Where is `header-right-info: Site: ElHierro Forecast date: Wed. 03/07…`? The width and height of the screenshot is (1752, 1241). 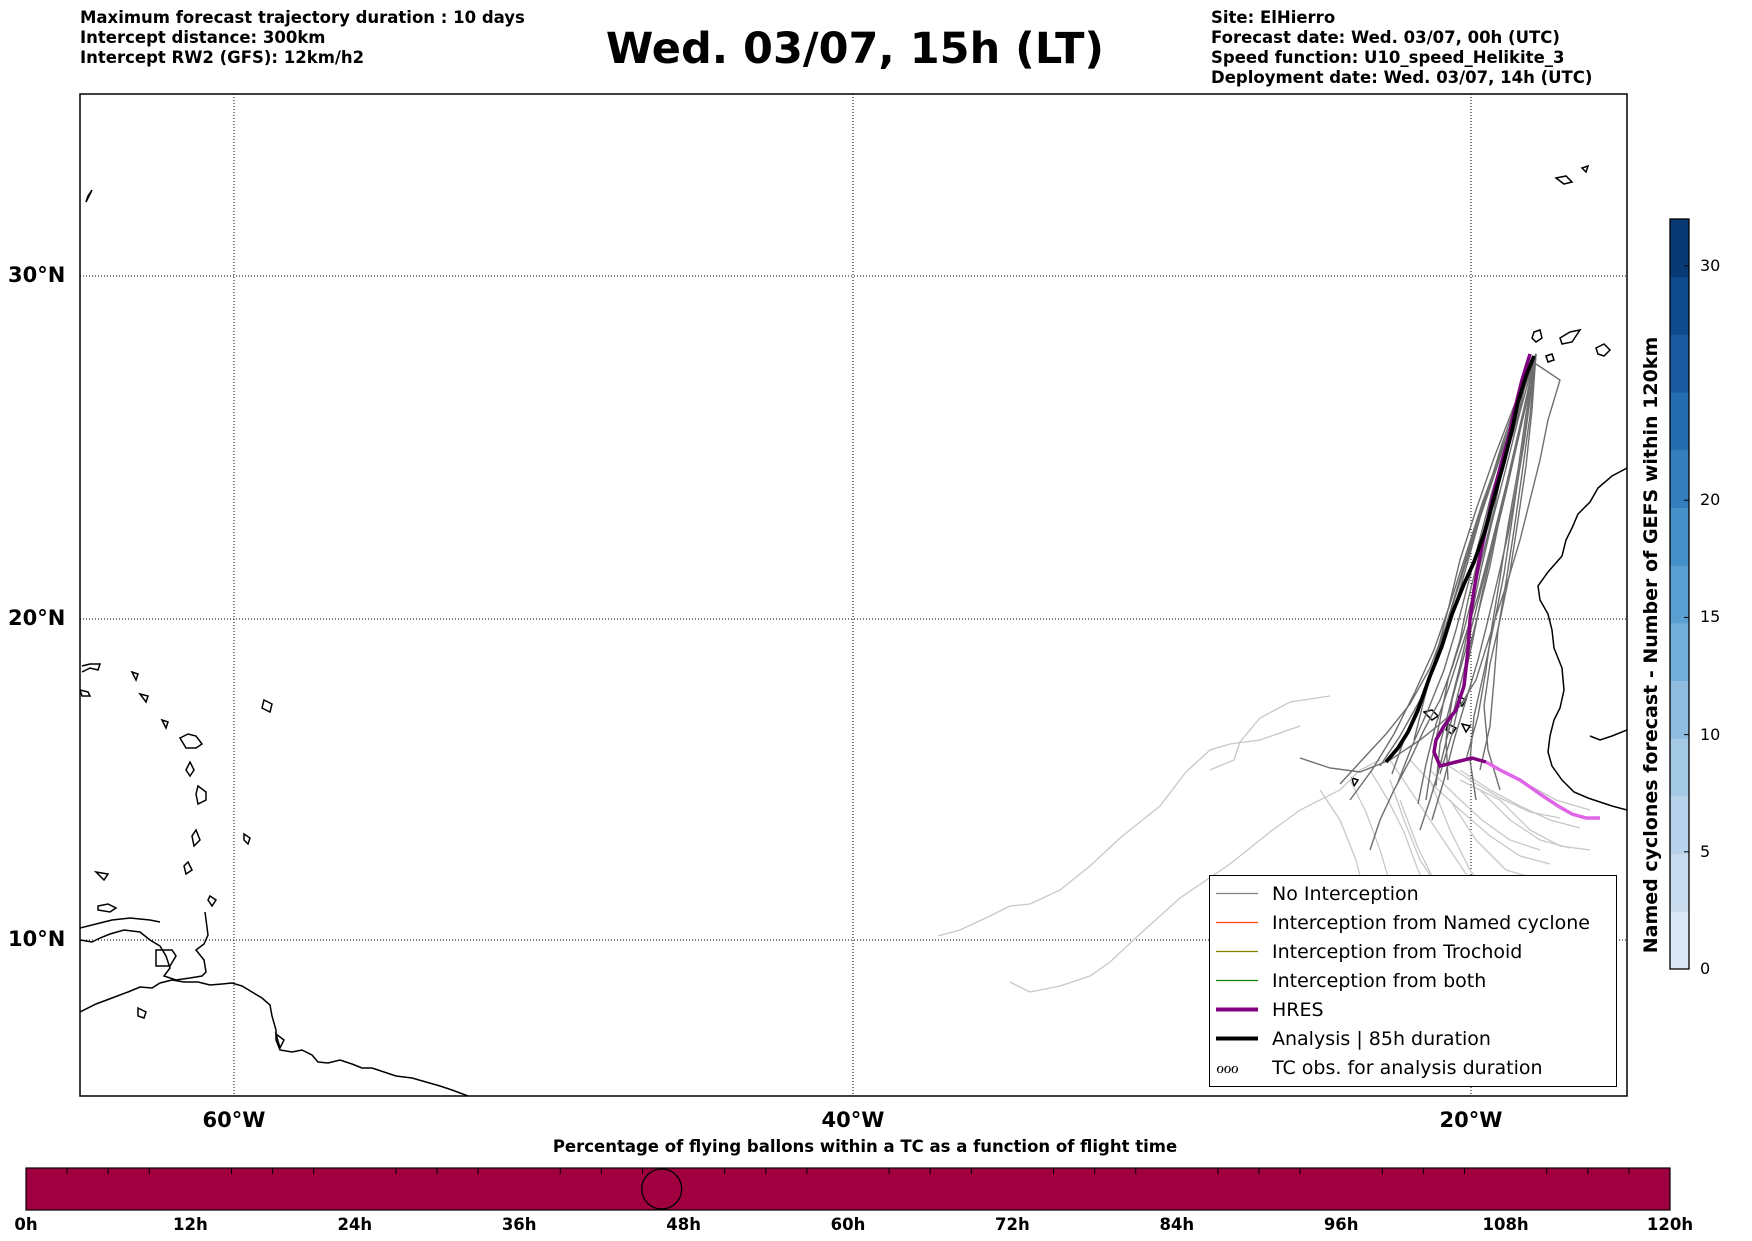
header-right-info: Site: ElHierro Forecast date: Wed. 03/07… is located at coordinates (1401, 48).